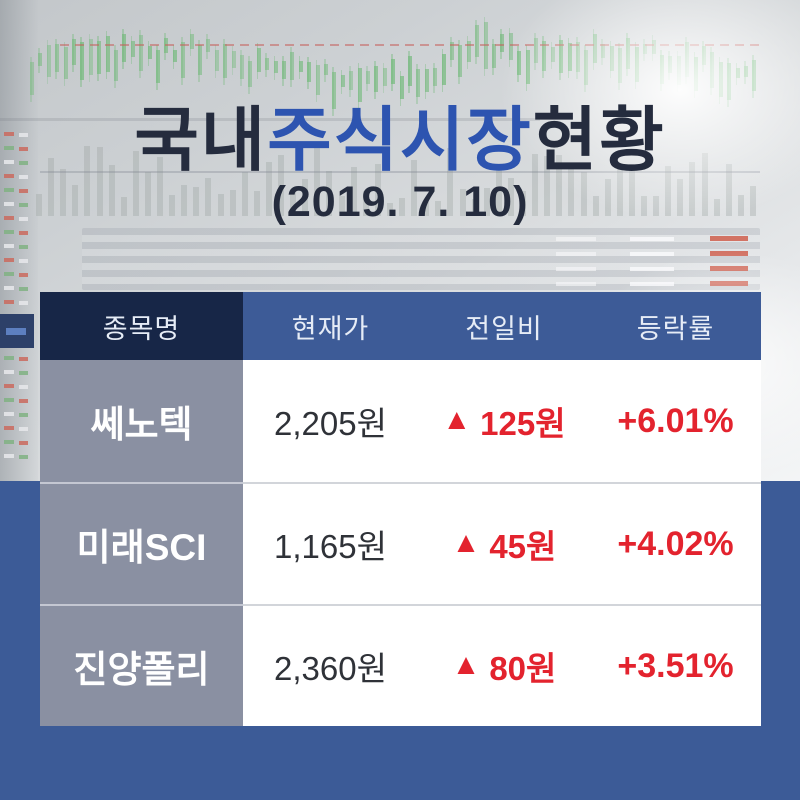  I want to click on up-triangle-icon: ▲, so click(466, 543).